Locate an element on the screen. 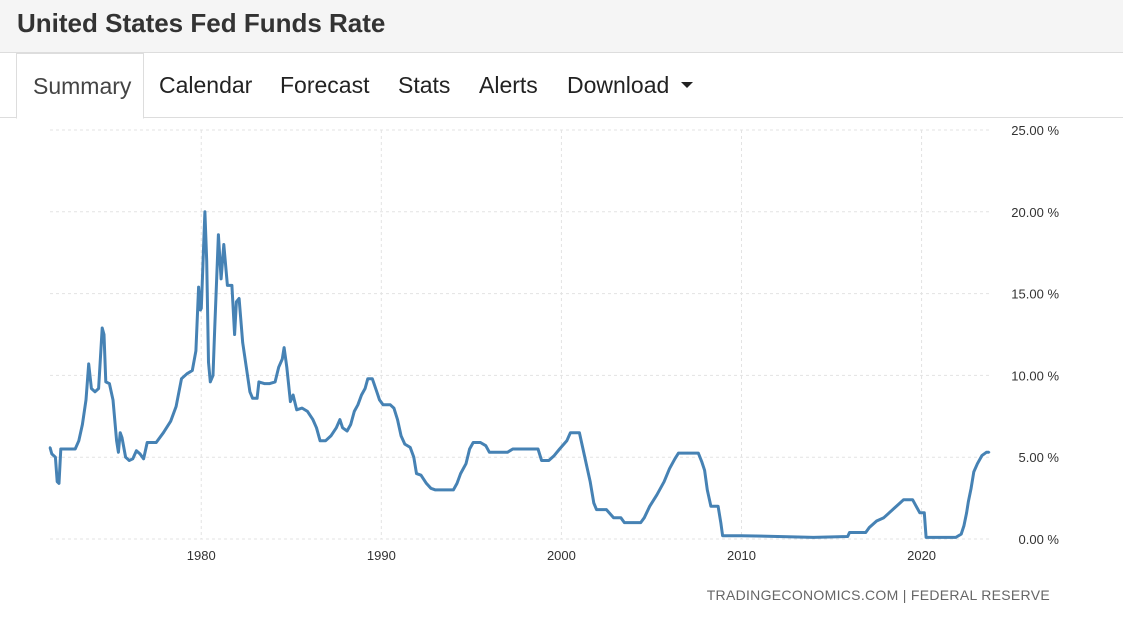 Image resolution: width=1123 pixels, height=634 pixels. y-tick-label: 5.00 % is located at coordinates (1039, 457).